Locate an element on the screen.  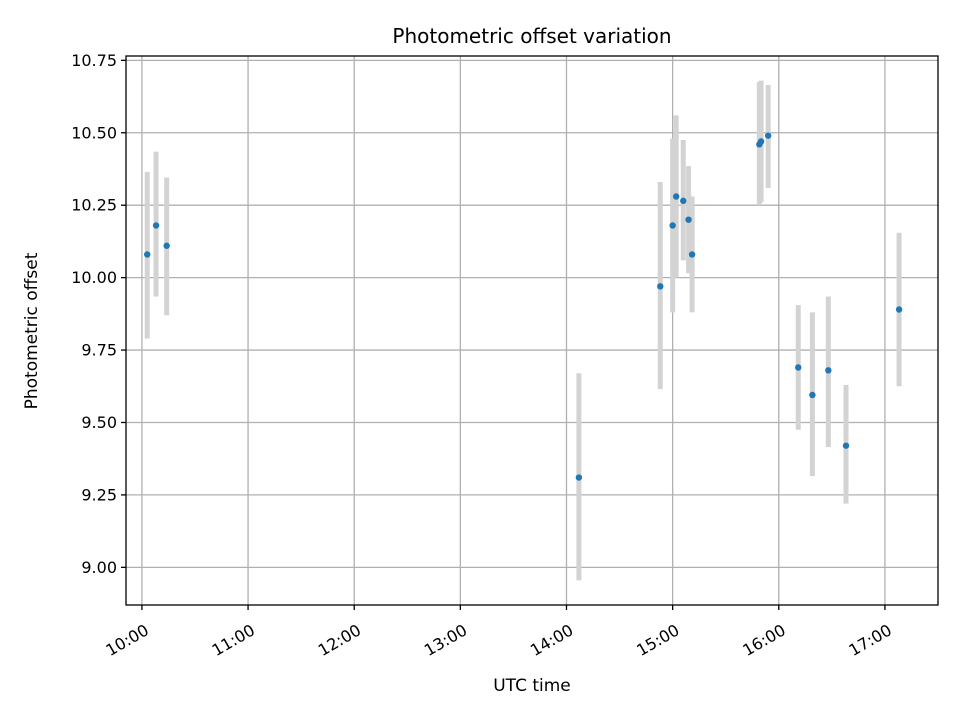
y-tick-label: 9.25 is located at coordinates (99, 494).